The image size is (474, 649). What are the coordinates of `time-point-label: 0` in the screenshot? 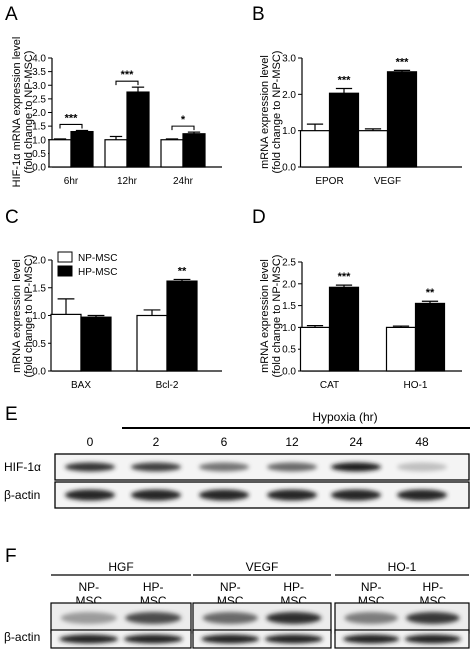 It's located at (90, 442).